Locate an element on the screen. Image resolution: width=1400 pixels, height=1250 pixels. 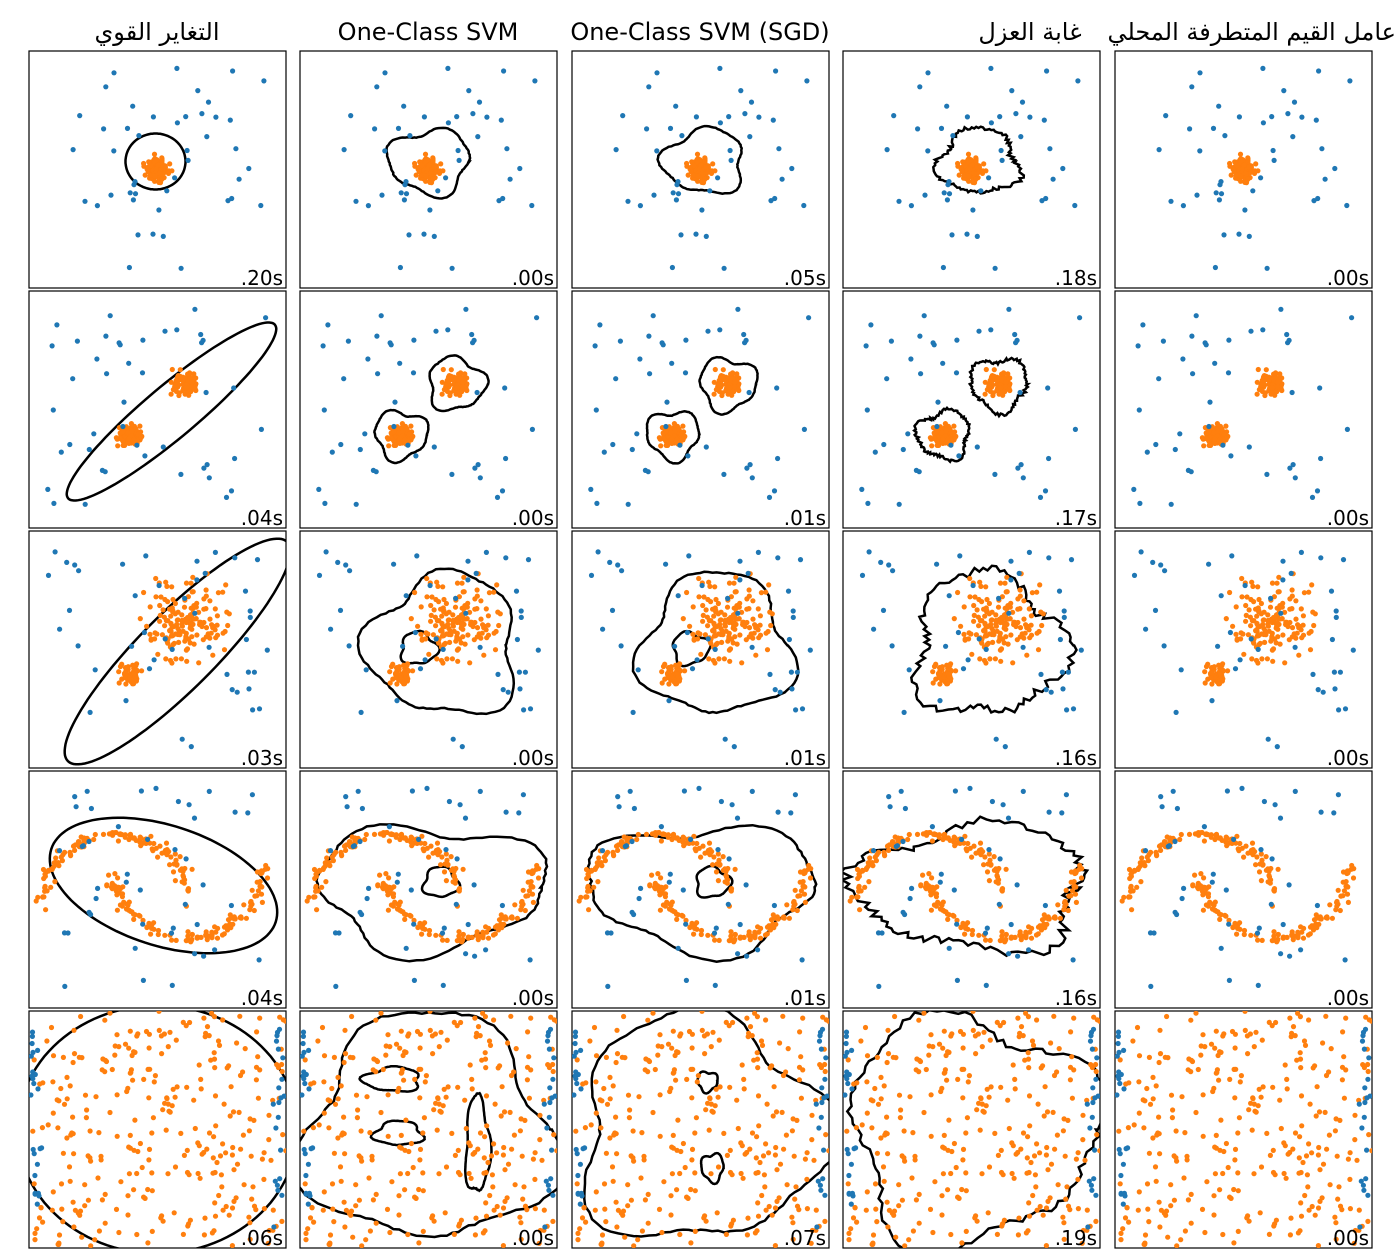
fit-time-label: .18s is located at coordinates (1076, 278).